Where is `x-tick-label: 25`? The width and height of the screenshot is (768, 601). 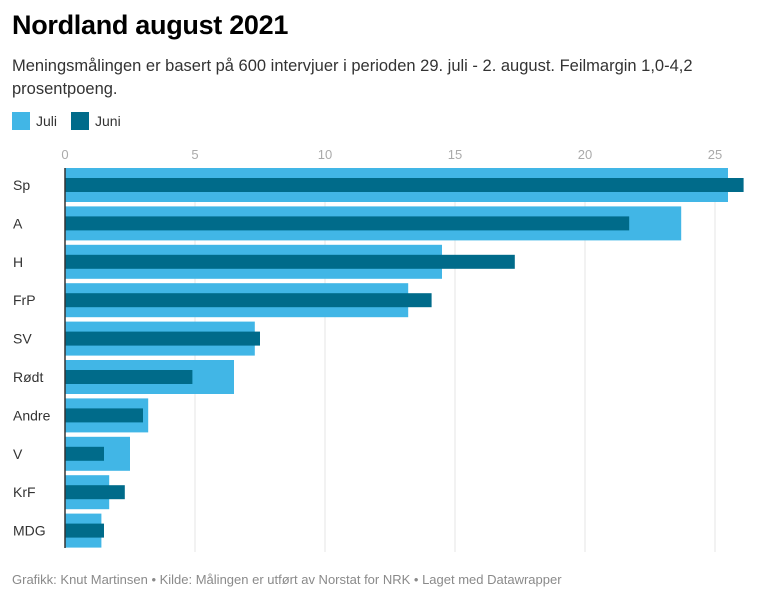 x-tick-label: 25 is located at coordinates (715, 154).